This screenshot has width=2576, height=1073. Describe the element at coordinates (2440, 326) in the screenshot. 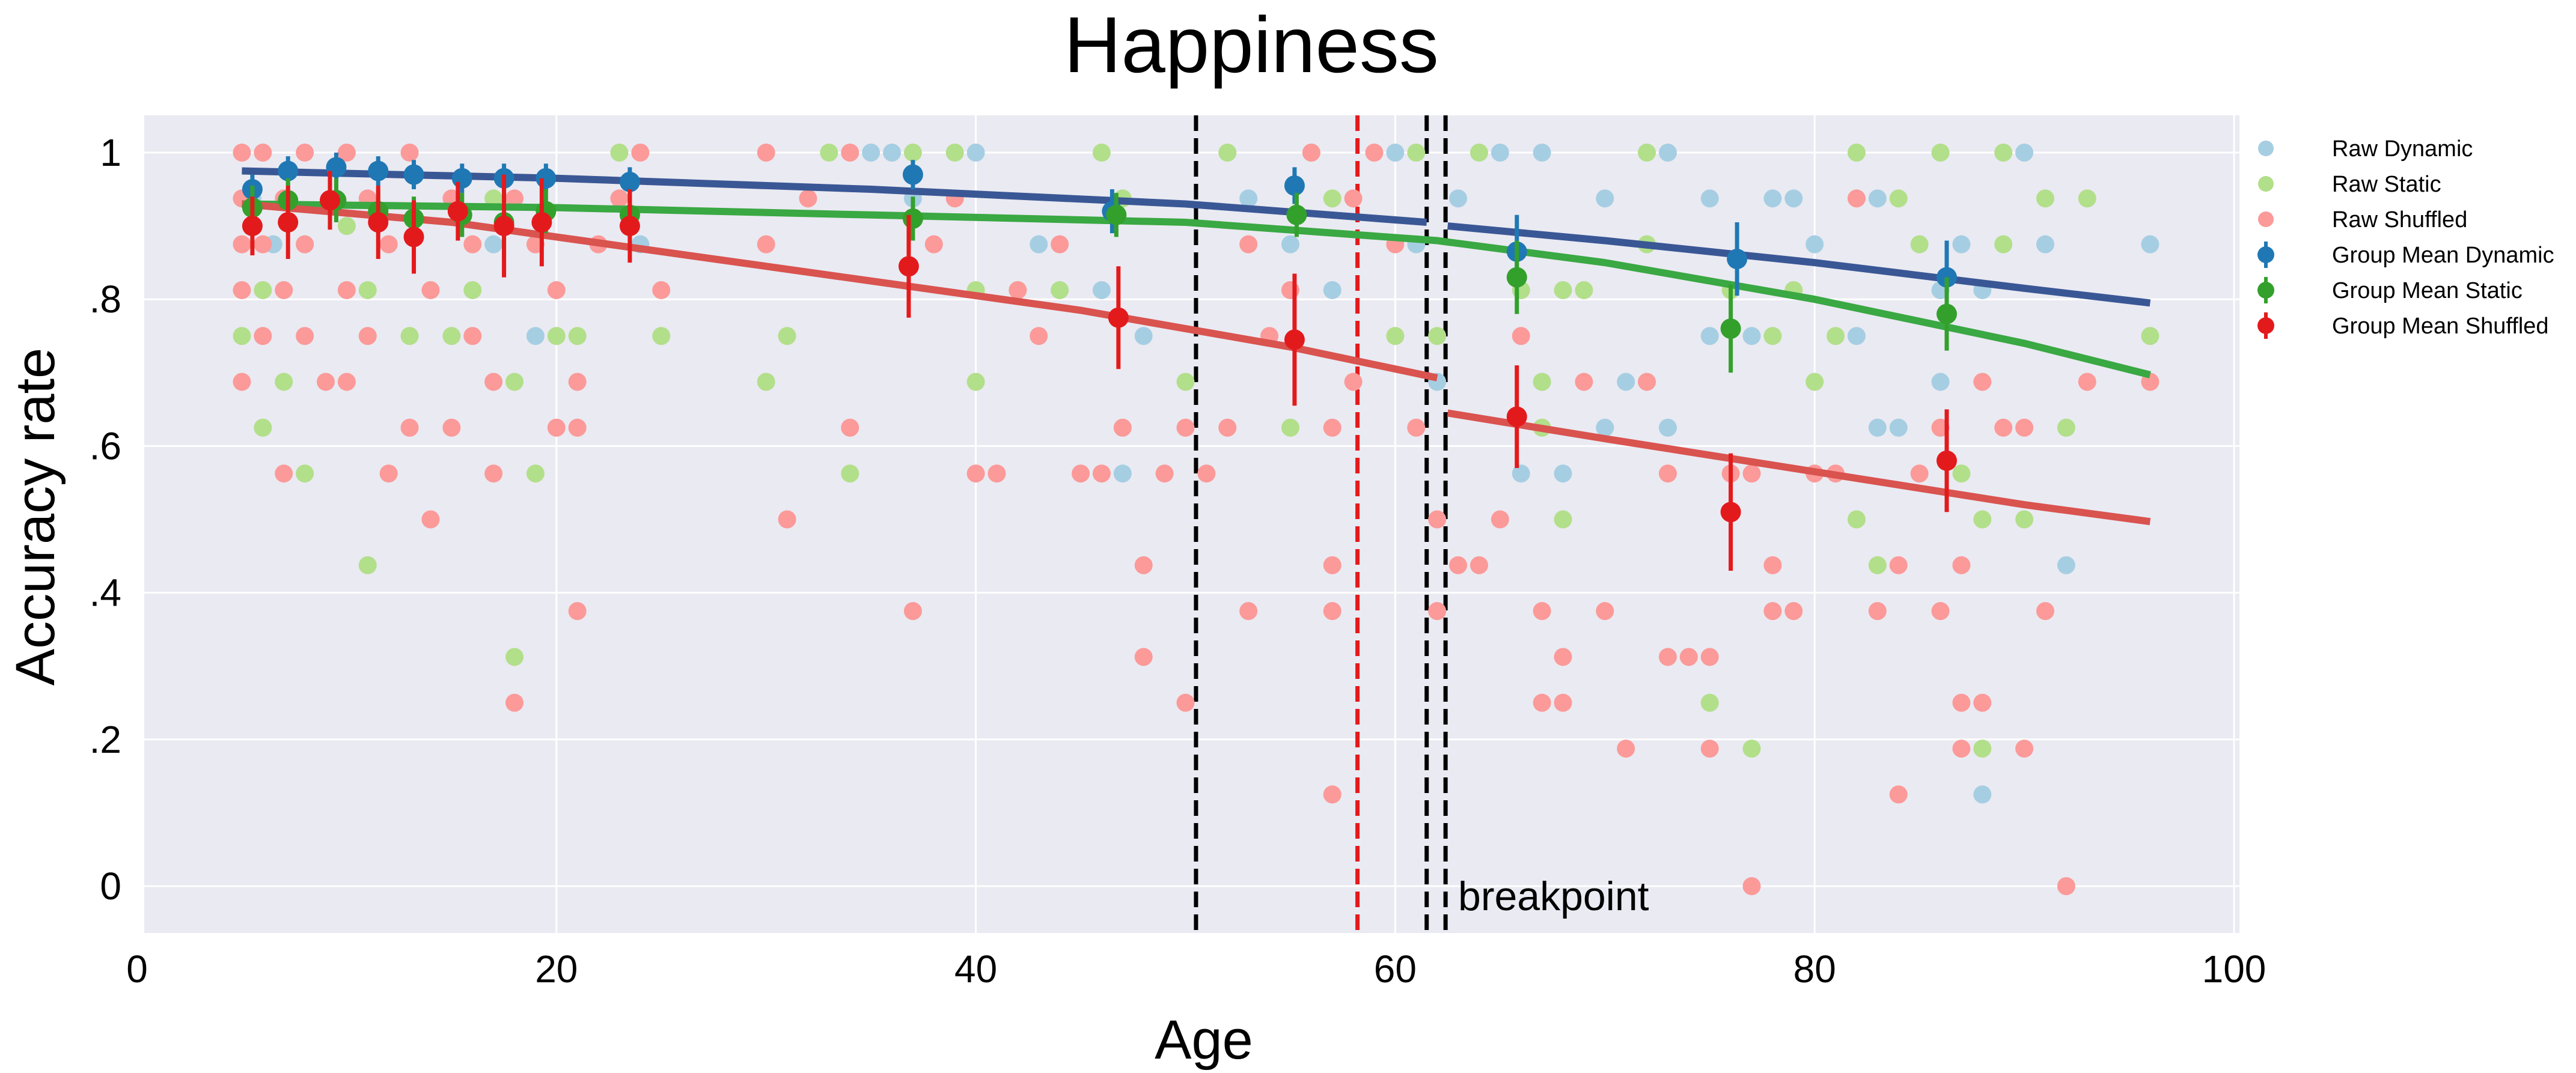

I see `legend-label: Group Mean Shuffled` at that location.